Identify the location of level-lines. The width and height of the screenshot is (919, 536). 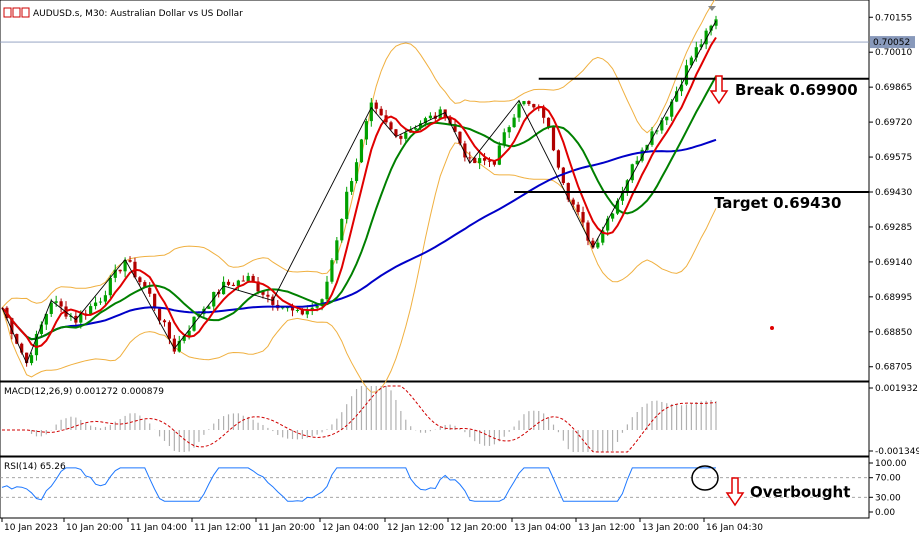
(691, 135).